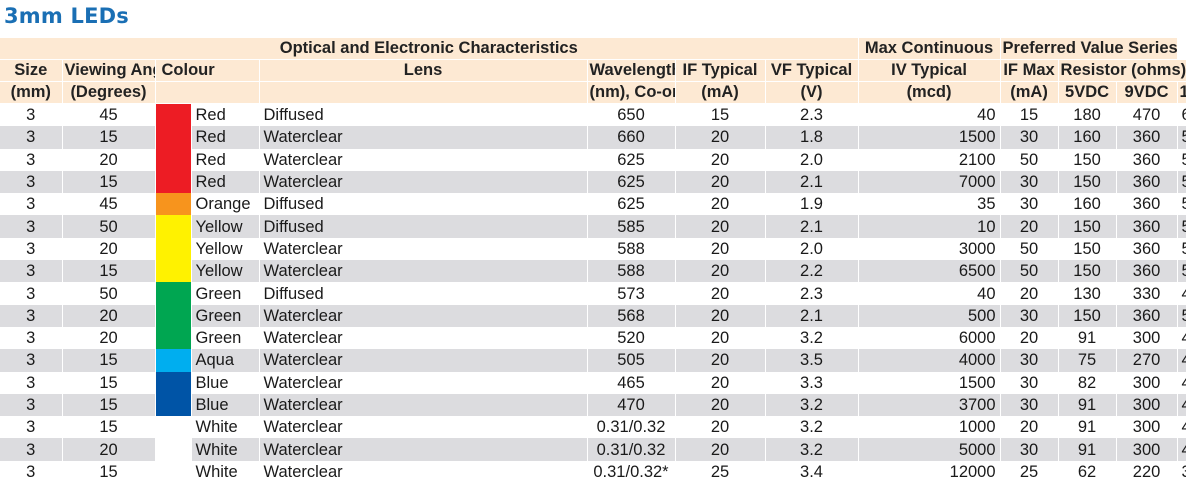 Image resolution: width=1187 pixels, height=504 pixels. What do you see at coordinates (1089, 49) in the screenshot?
I see `header-preferred-series: Preferred Value Series` at bounding box center [1089, 49].